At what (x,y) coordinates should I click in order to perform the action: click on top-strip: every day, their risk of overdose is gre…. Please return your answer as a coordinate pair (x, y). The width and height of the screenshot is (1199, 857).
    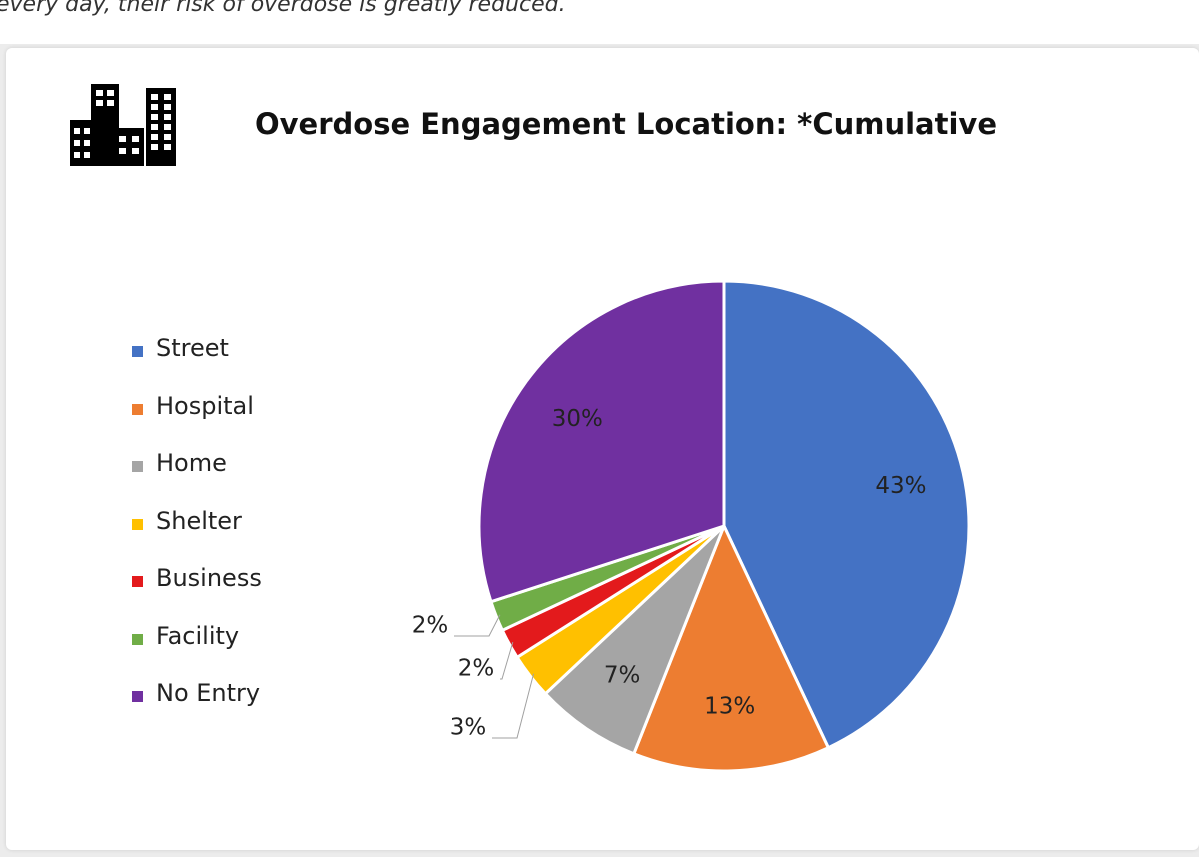
    Looking at the image, I should click on (599, 22).